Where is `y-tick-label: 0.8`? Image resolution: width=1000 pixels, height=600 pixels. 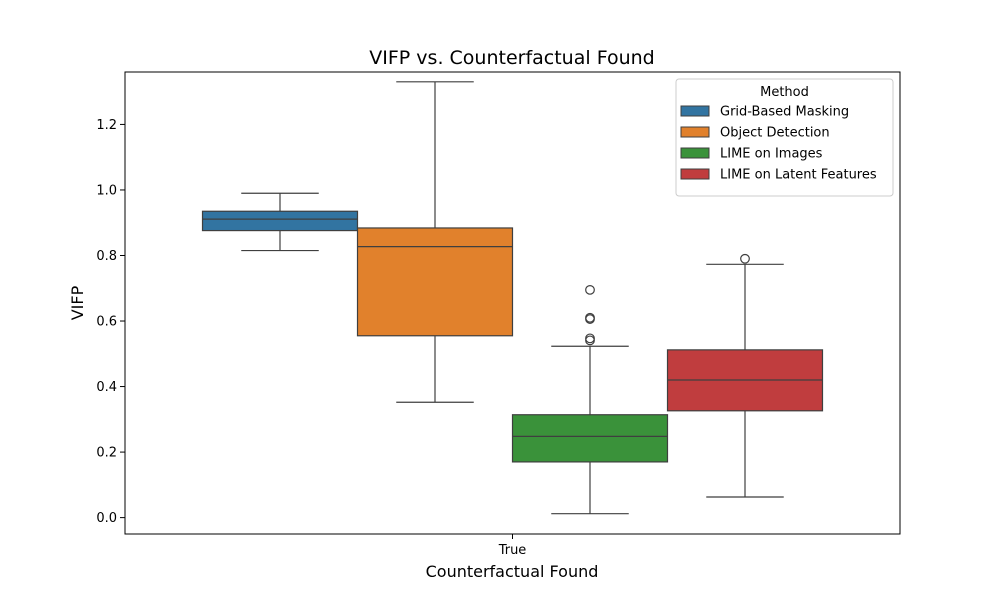
y-tick-label: 0.8 is located at coordinates (106, 256).